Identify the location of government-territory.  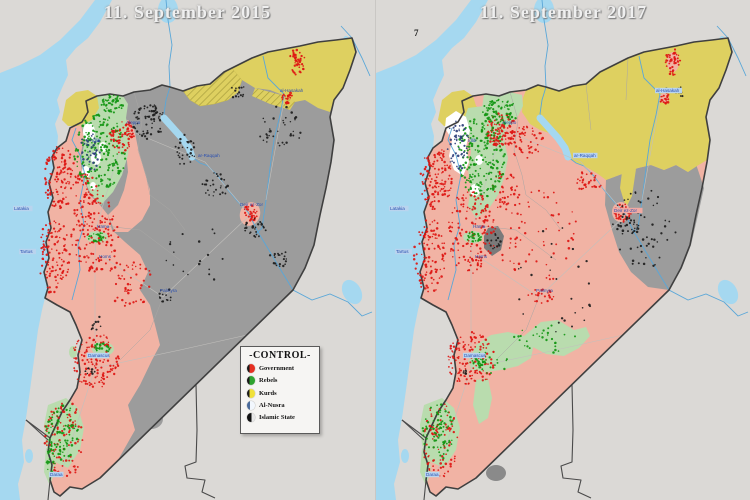
(102, 298).